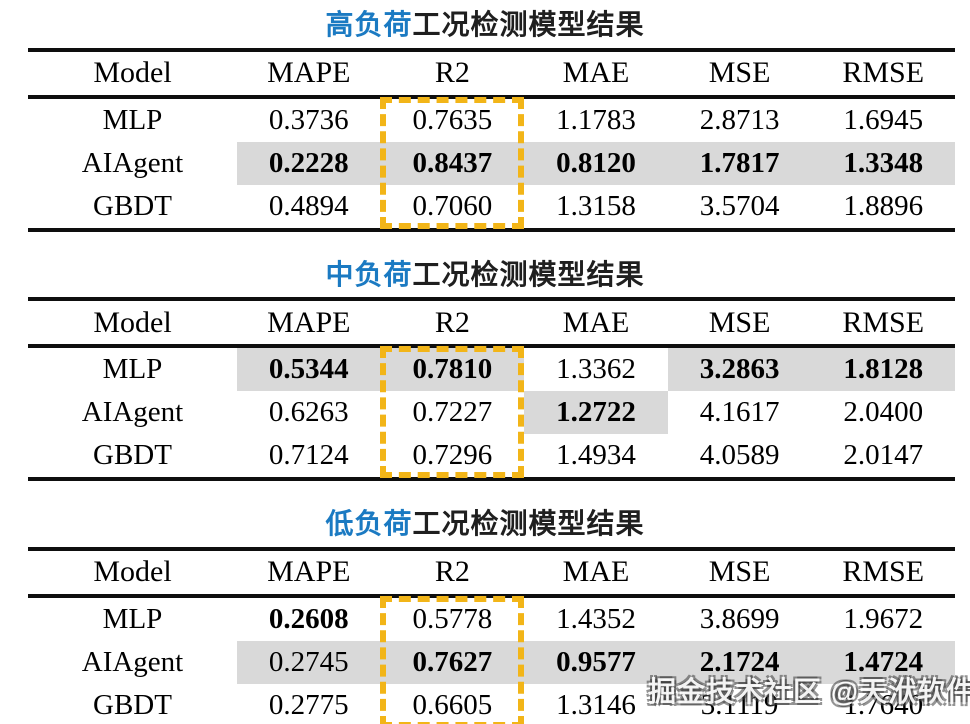  Describe the element at coordinates (596, 618) in the screenshot. I see `metric-value-cell: 1.4352` at that location.